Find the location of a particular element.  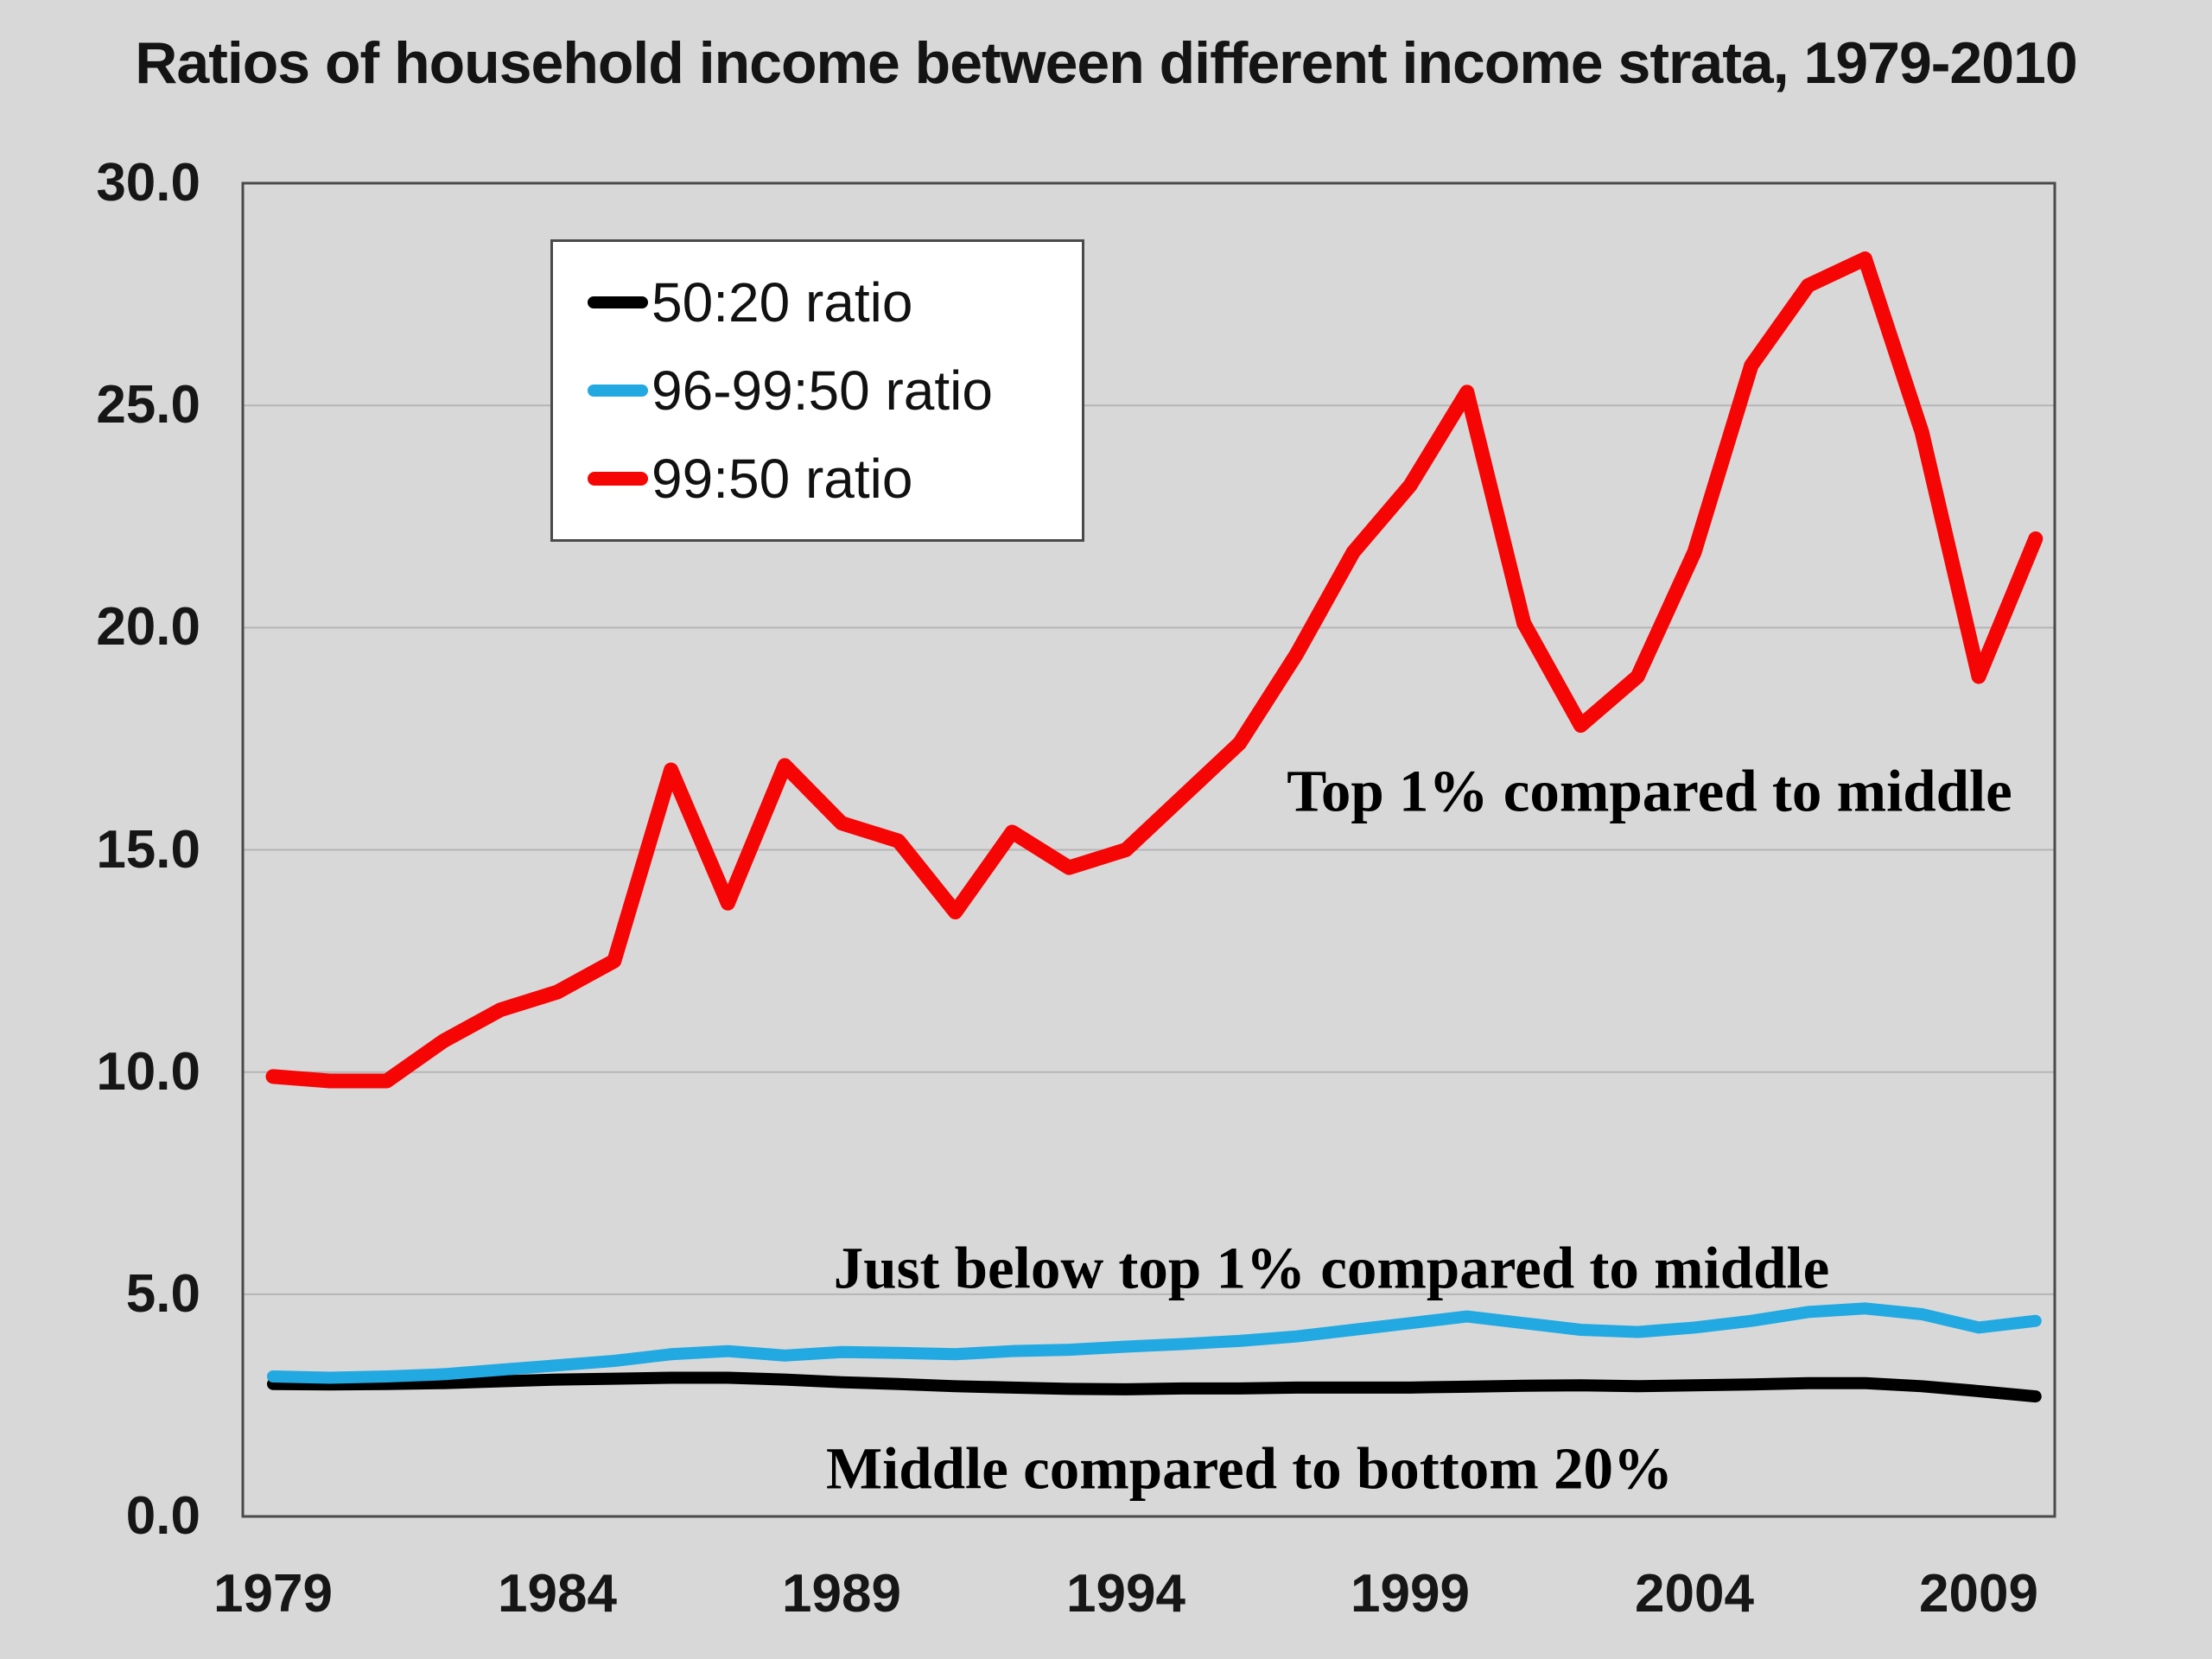

annotation-top1-line: Top 1% compared to middle is located at coordinates (1649, 791).